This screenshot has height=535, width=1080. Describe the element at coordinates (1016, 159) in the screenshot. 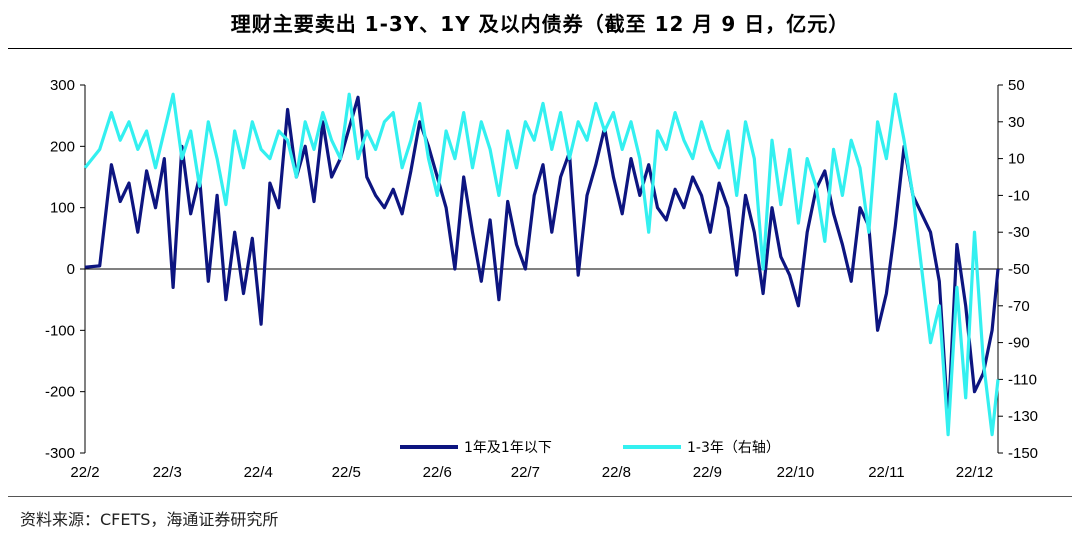

I see `right-tick-label: 10` at that location.